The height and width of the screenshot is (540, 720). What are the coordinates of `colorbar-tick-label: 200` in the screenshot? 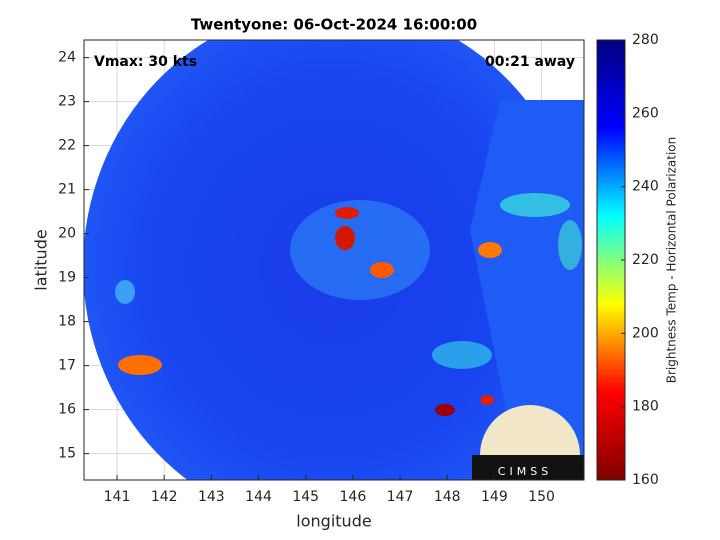 It's located at (645, 333).